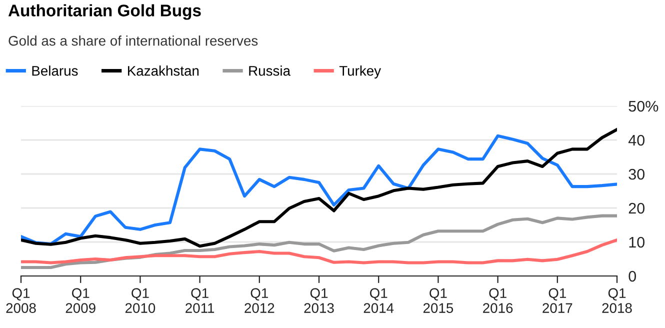 This screenshot has width=665, height=328. I want to click on legend-label: Belarus, so click(55, 71).